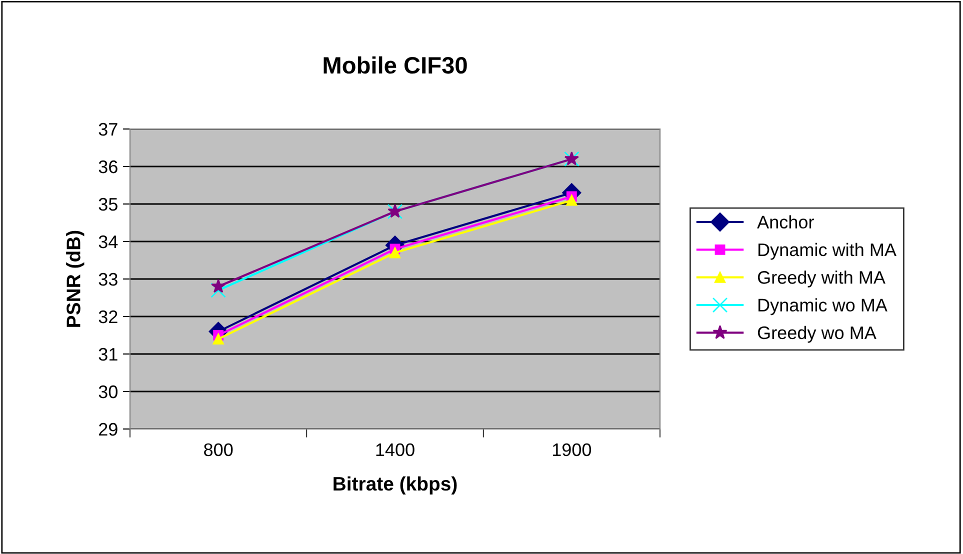  Describe the element at coordinates (395, 65) in the screenshot. I see `chart-title: Mobile CIF30` at that location.